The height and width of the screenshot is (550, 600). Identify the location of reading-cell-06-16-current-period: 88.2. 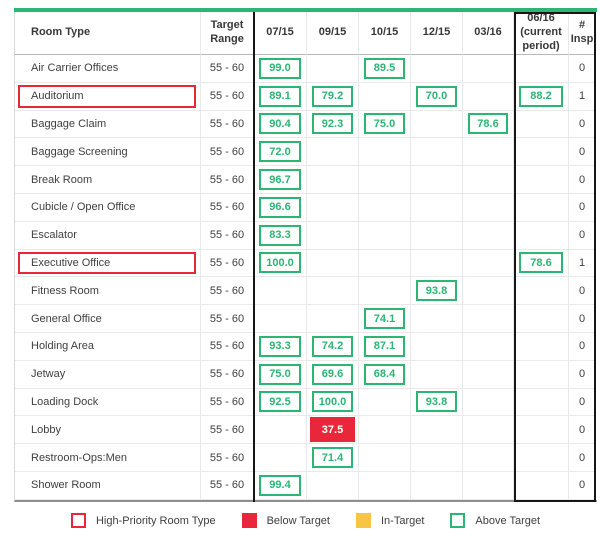
(541, 96).